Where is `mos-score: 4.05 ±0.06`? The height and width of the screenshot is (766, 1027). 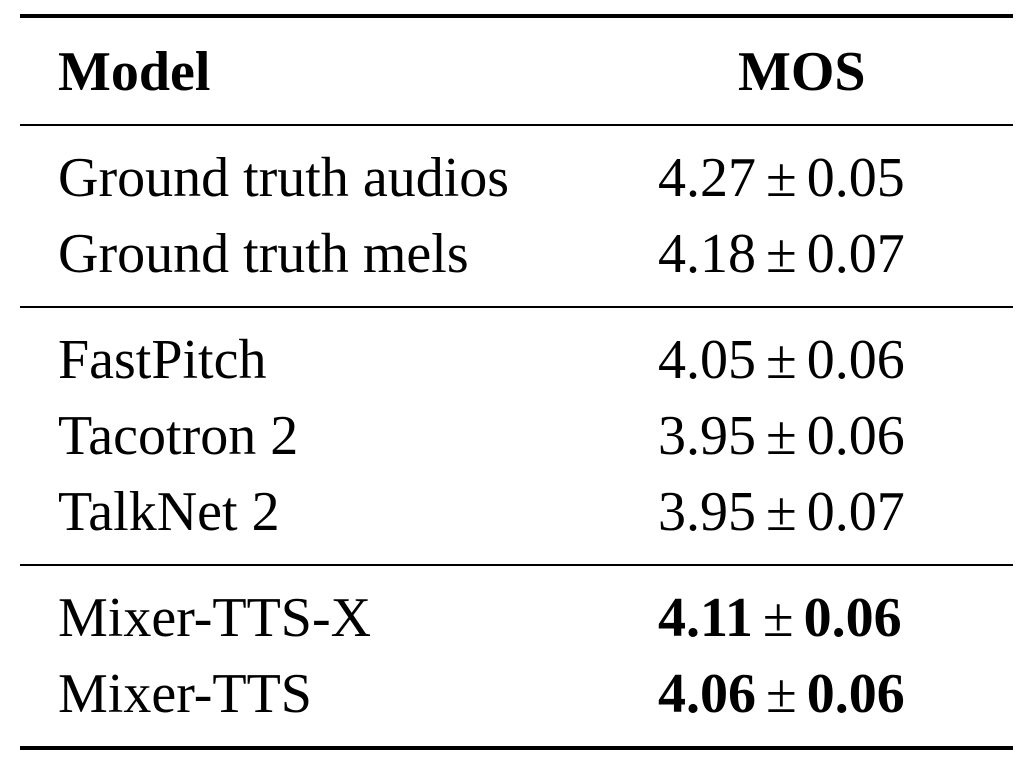 mos-score: 4.05 ±0.06 is located at coordinates (781, 360).